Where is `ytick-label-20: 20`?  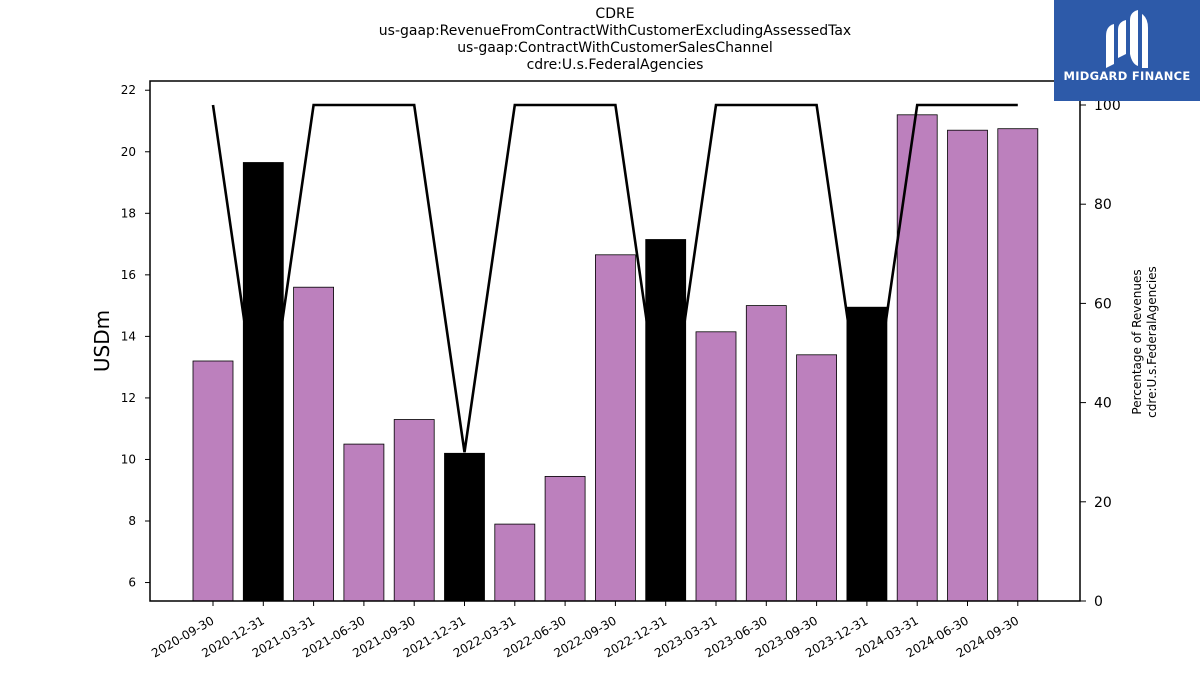
ytick-label-20: 20 is located at coordinates (128, 152).